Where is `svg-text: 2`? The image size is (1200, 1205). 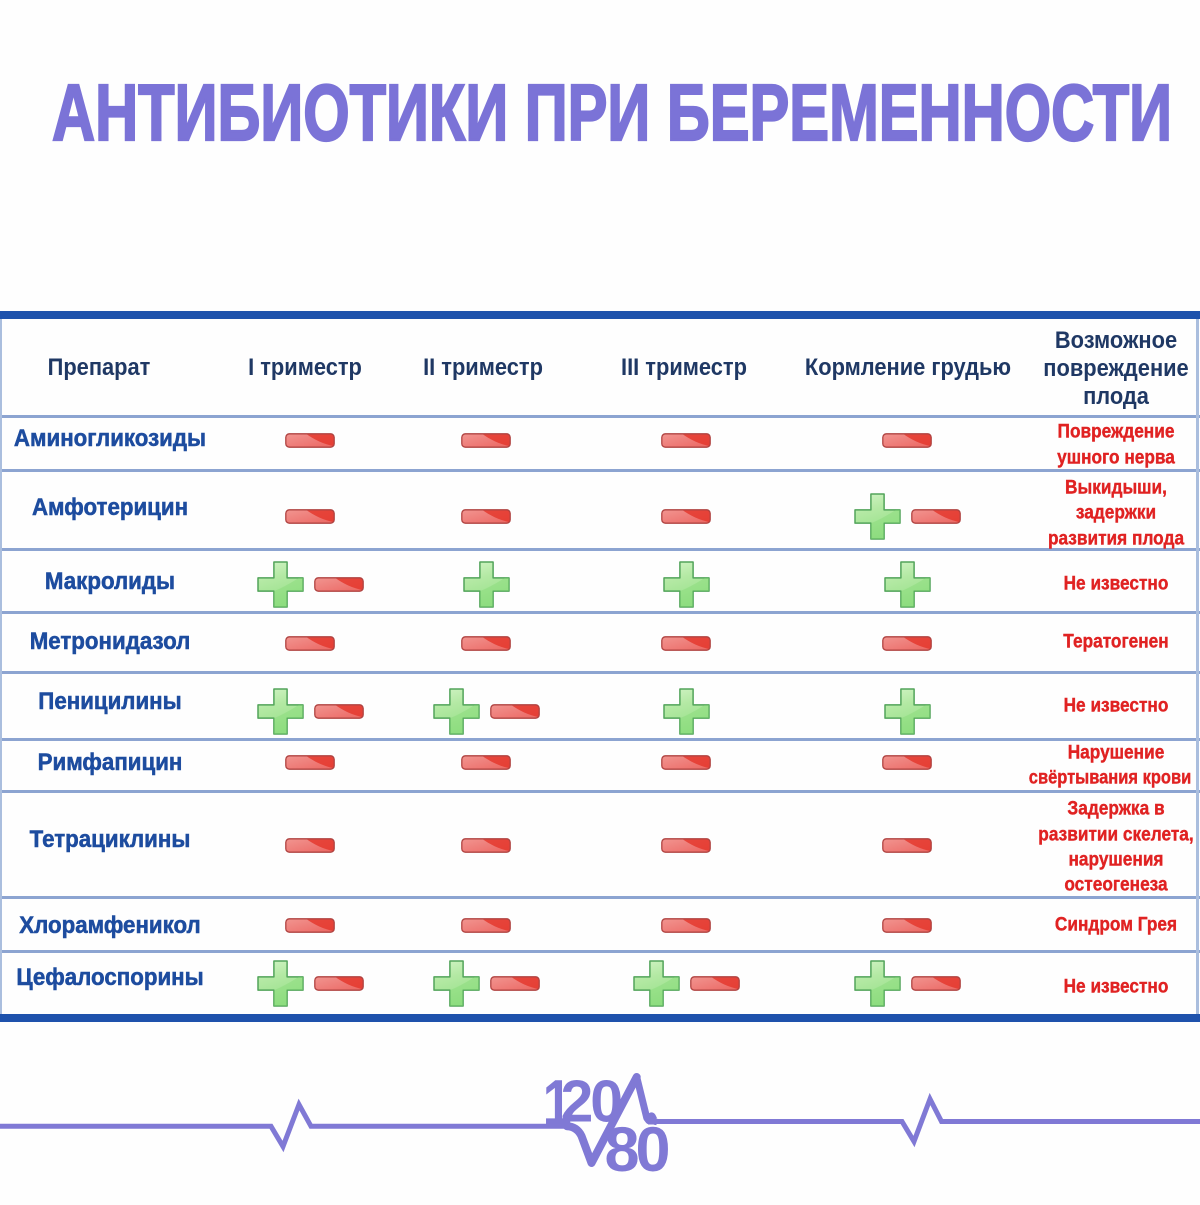 svg-text: 2 is located at coordinates (577, 1102).